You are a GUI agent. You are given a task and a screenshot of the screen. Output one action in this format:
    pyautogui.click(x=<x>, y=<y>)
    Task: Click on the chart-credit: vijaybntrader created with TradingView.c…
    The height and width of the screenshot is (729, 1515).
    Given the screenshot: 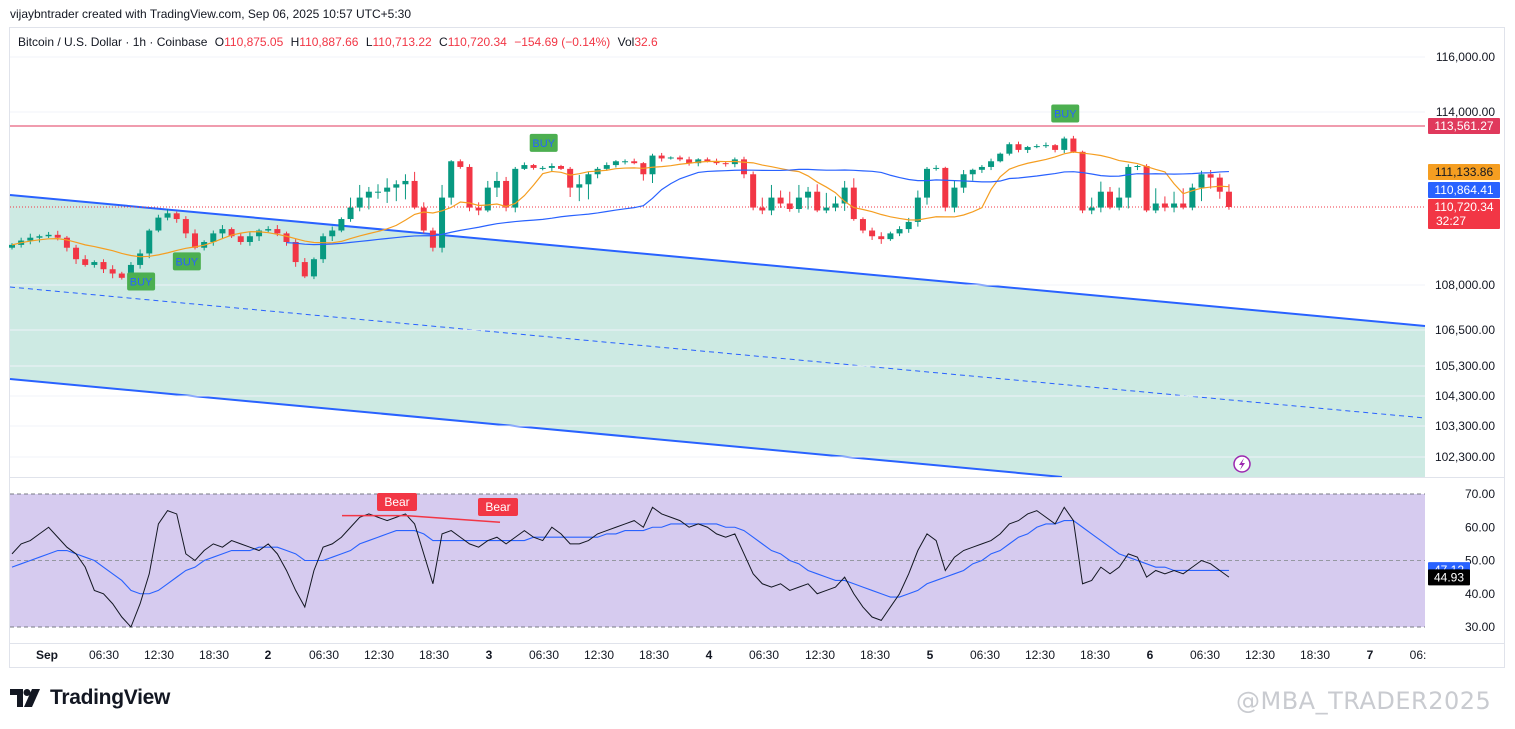 What is the action you would take?
    pyautogui.click(x=211, y=14)
    